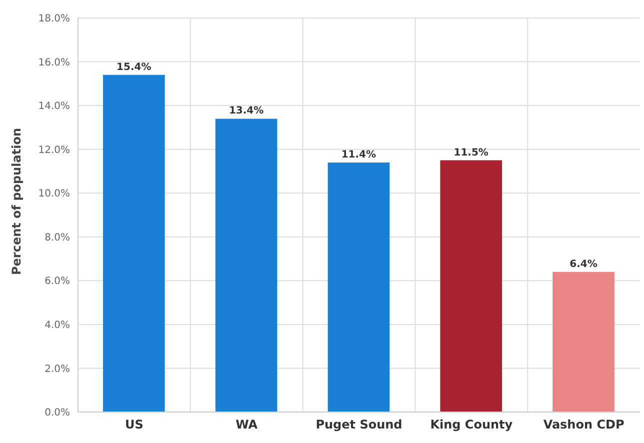 The width and height of the screenshot is (644, 443). Describe the element at coordinates (54, 106) in the screenshot. I see `y-tick-label: 14.0%` at that location.